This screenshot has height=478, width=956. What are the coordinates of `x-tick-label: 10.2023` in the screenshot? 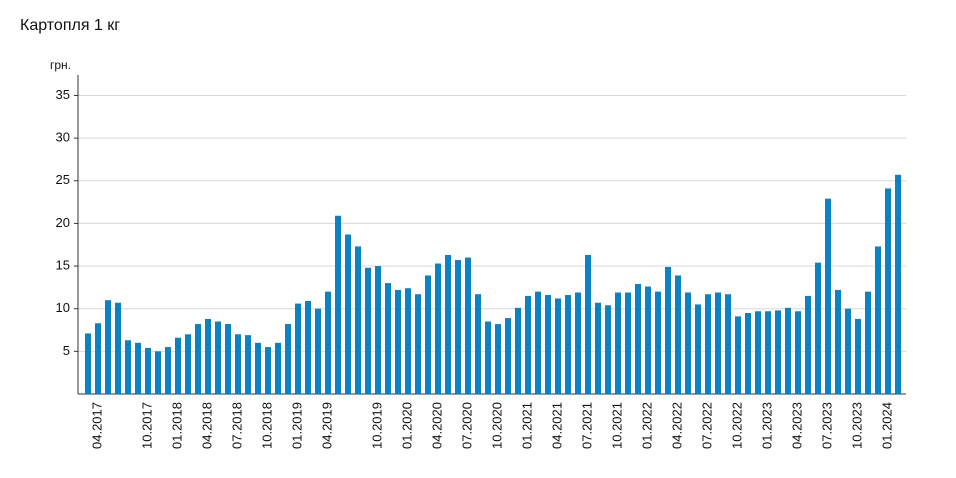 It's located at (856, 425).